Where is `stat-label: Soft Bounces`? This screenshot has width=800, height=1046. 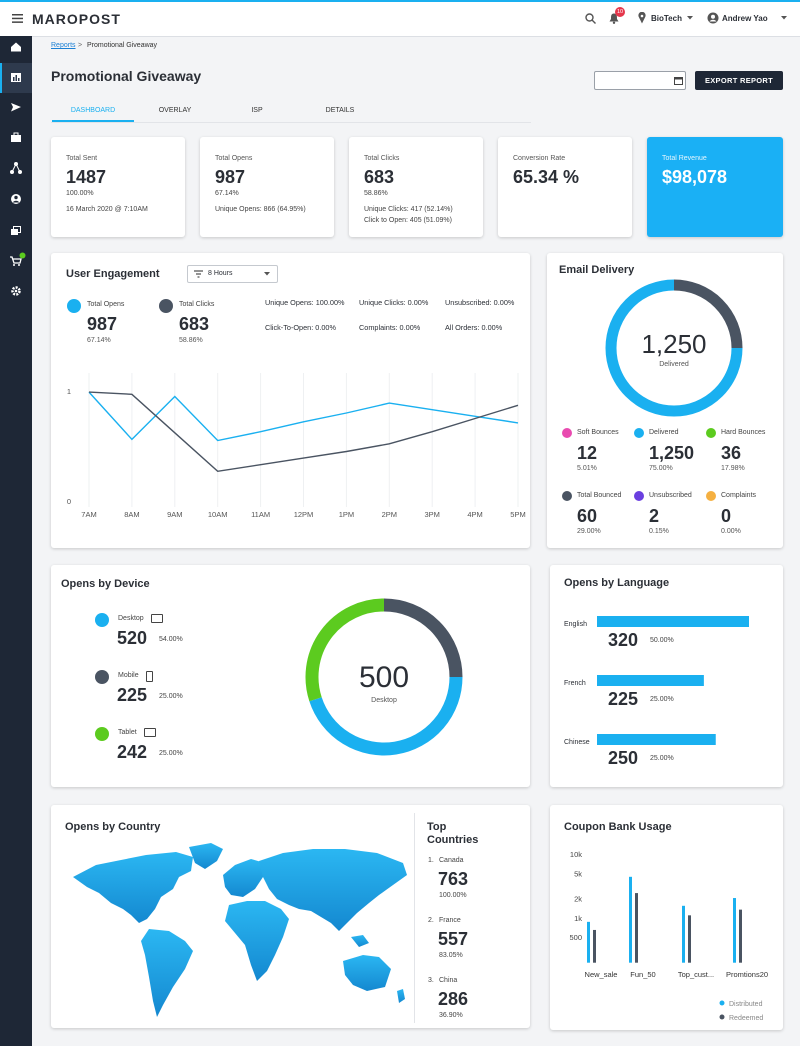
stat-label: Soft Bounces is located at coordinates (598, 432).